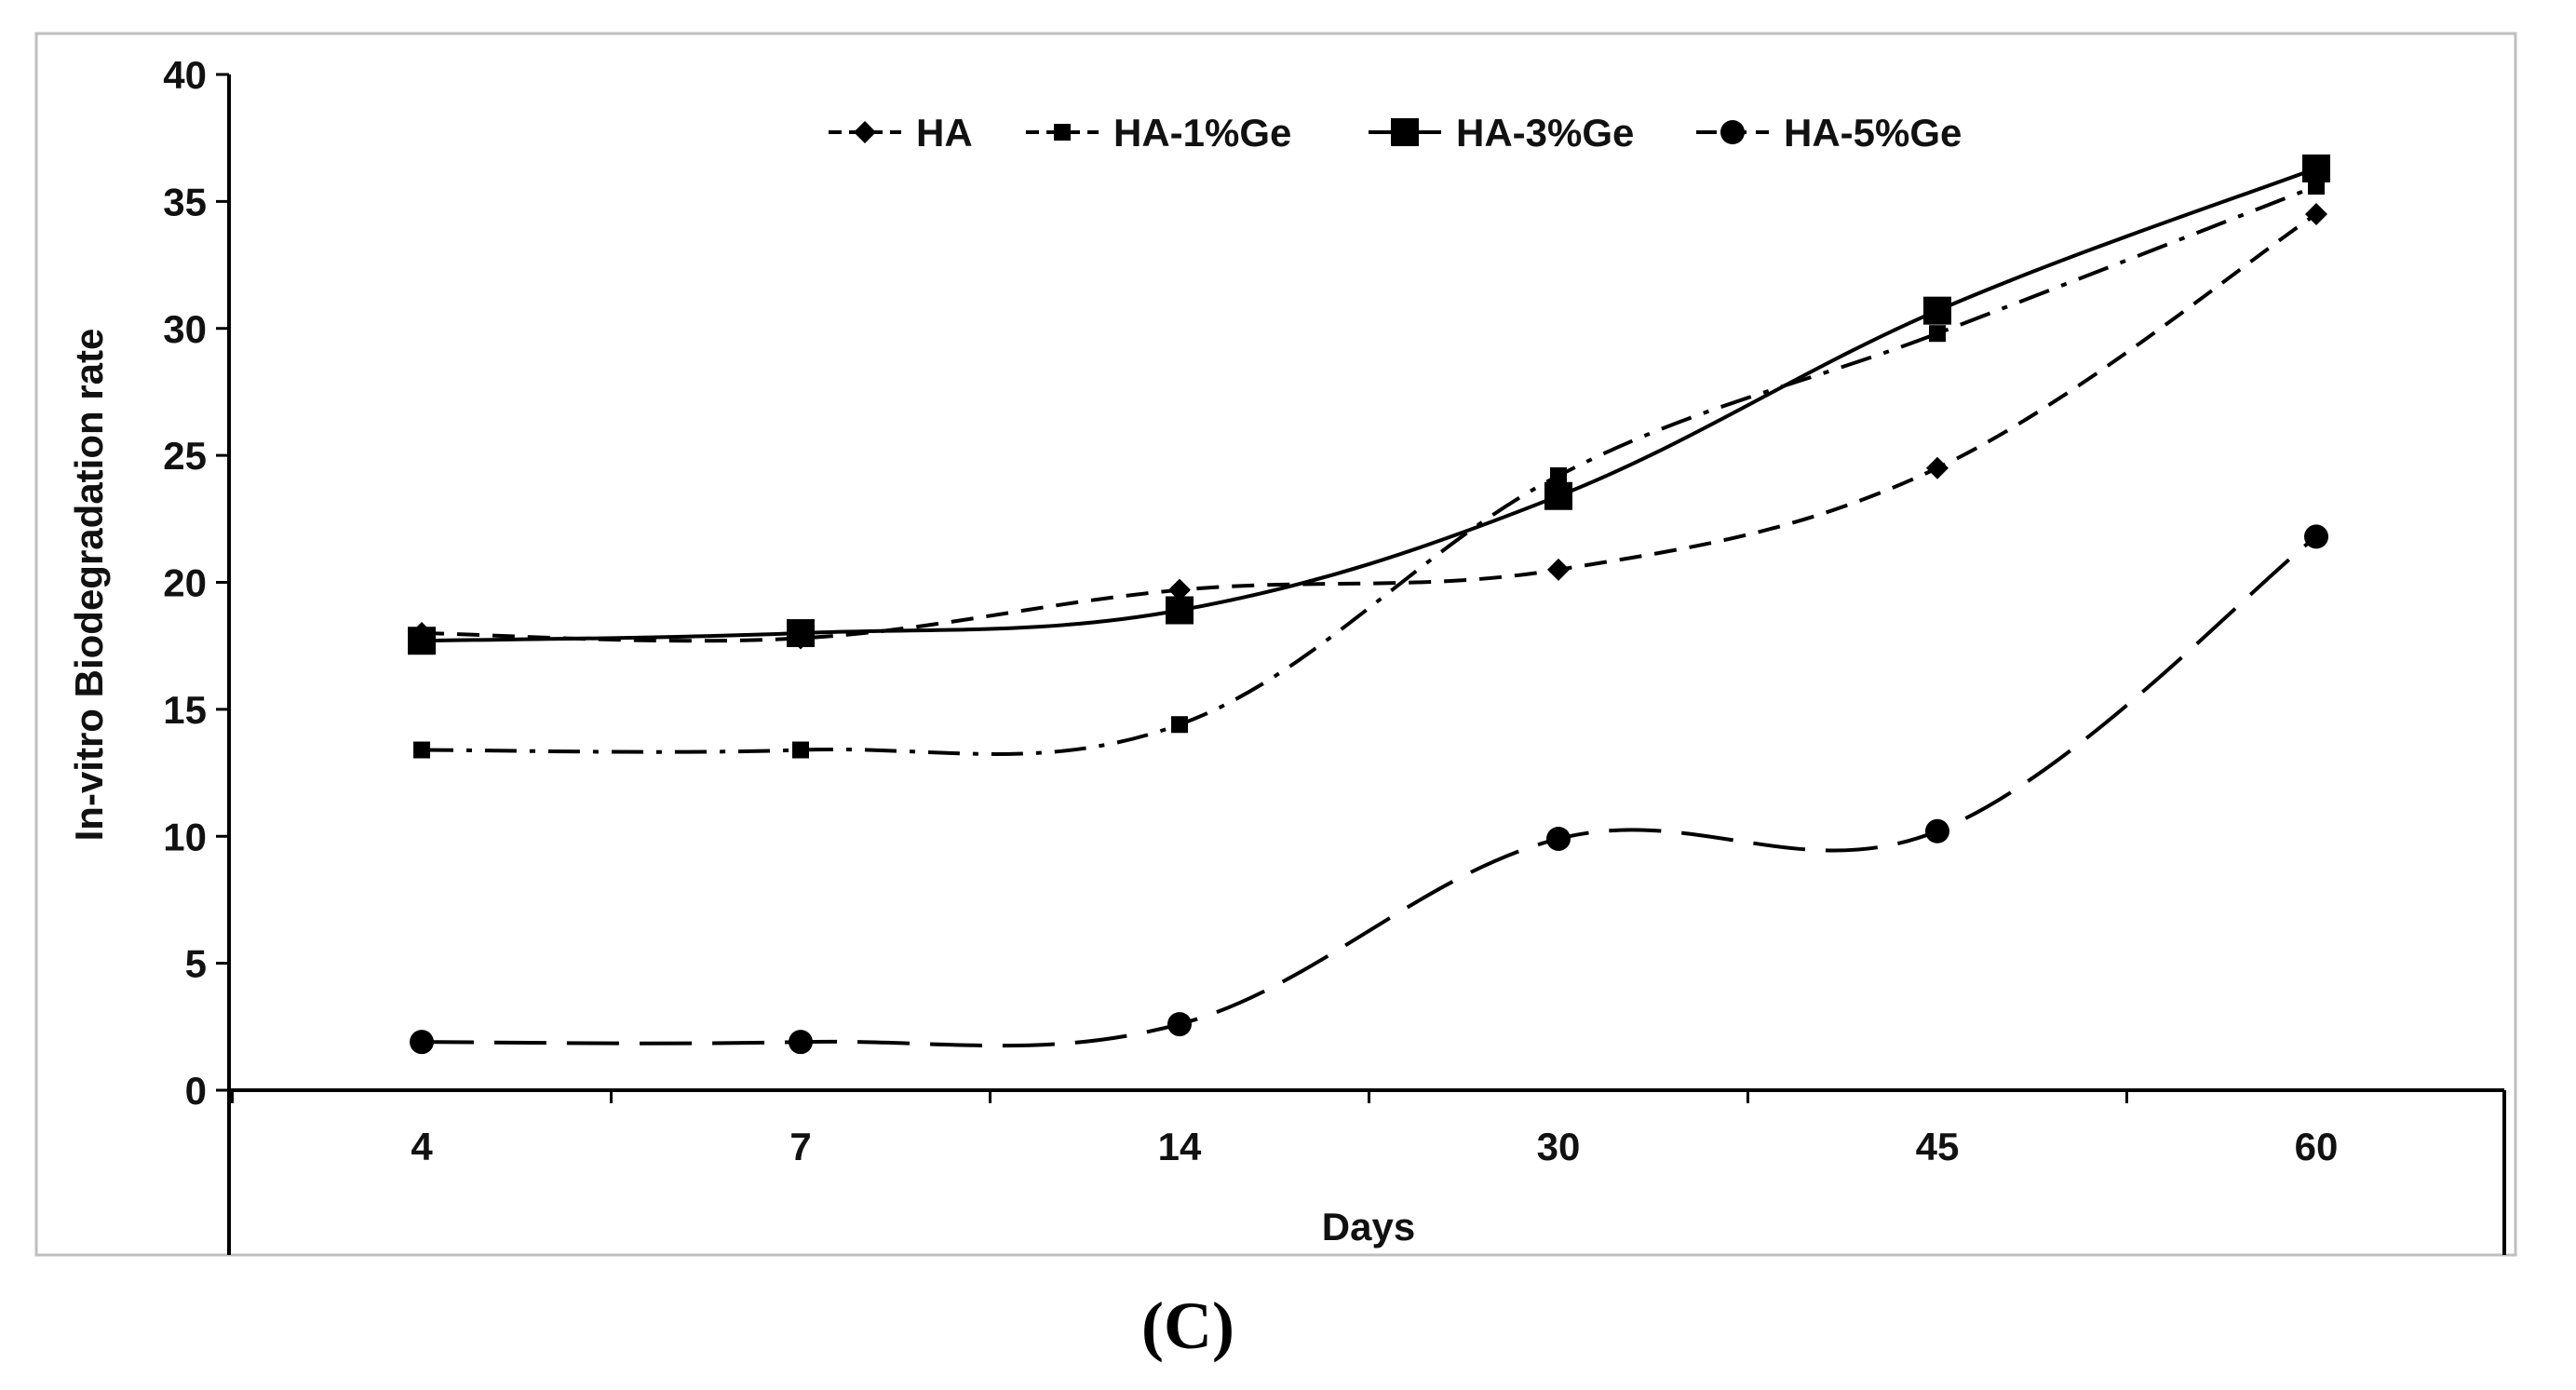 This screenshot has height=1390, width=2576. I want to click on legend-item-ha: HA, so click(901, 133).